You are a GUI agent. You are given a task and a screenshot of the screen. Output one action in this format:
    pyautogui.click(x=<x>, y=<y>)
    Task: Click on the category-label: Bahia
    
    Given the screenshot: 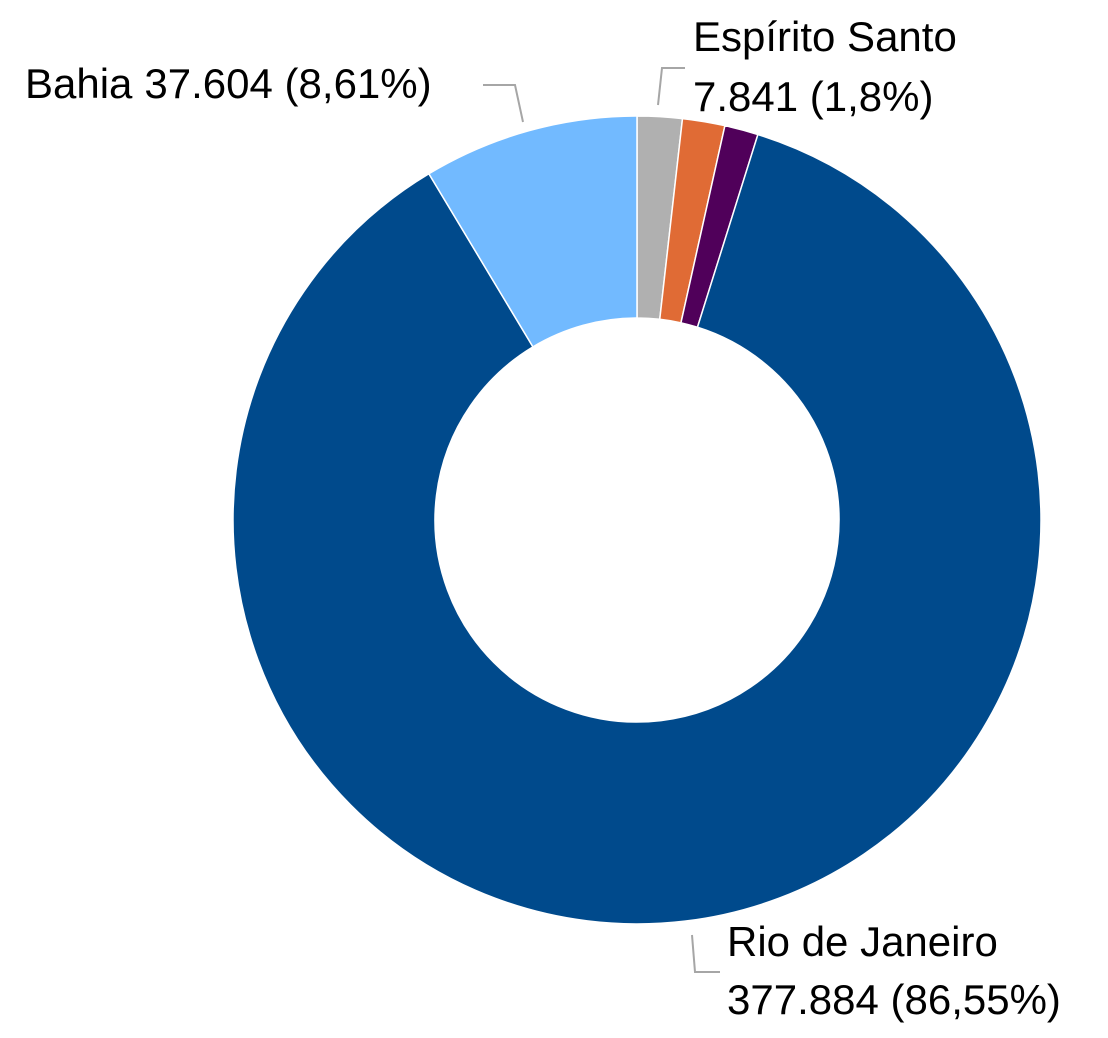 What is the action you would take?
    pyautogui.click(x=79, y=83)
    